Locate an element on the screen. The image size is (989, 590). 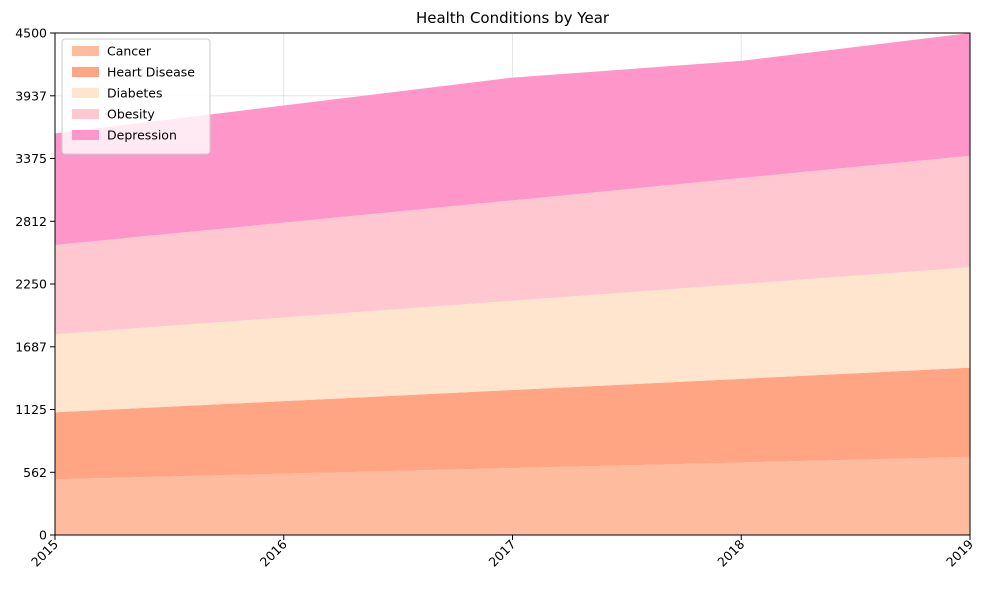
x-tick-label: 2016 is located at coordinates (273, 552).